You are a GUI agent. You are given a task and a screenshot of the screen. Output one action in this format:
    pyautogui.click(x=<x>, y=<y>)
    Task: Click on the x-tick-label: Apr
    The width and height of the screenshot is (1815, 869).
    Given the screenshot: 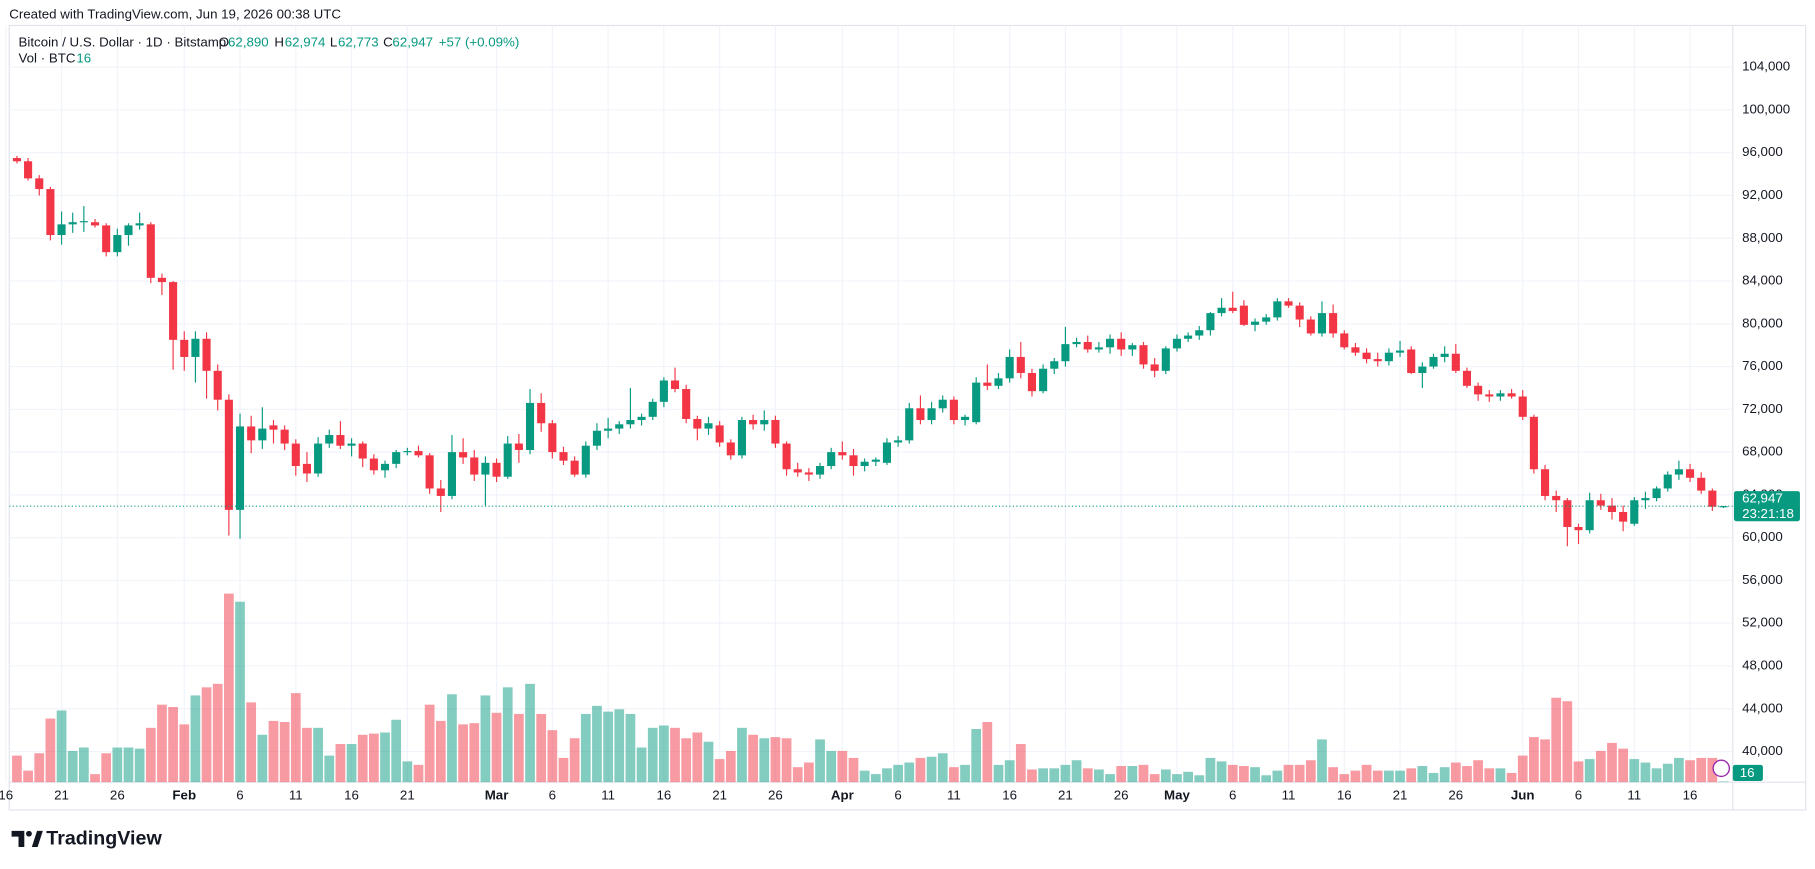 What is the action you would take?
    pyautogui.click(x=842, y=795)
    